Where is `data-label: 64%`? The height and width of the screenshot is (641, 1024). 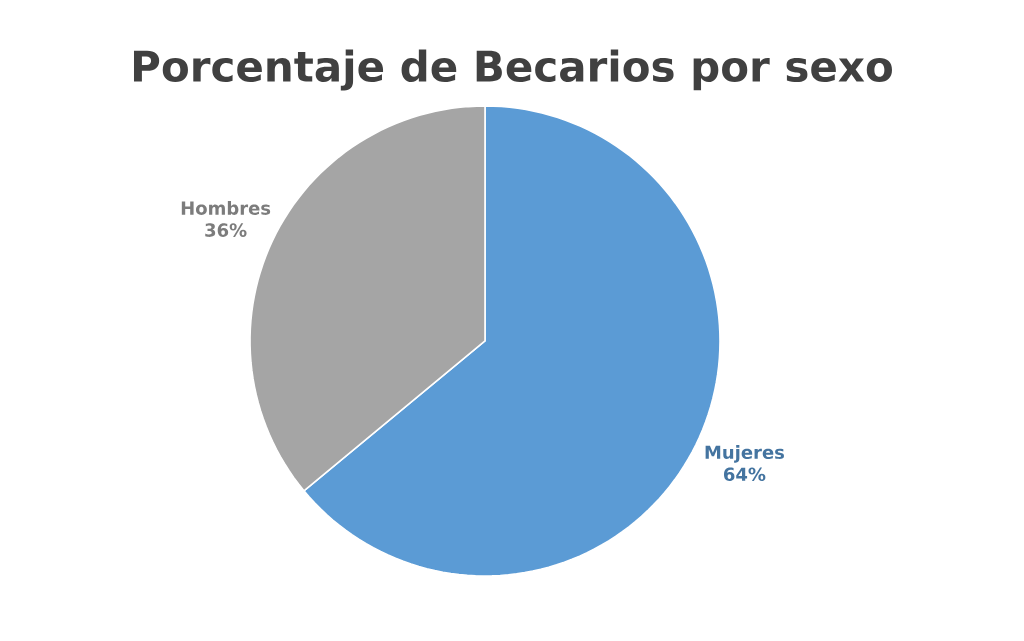
data-label: 64% is located at coordinates (745, 474).